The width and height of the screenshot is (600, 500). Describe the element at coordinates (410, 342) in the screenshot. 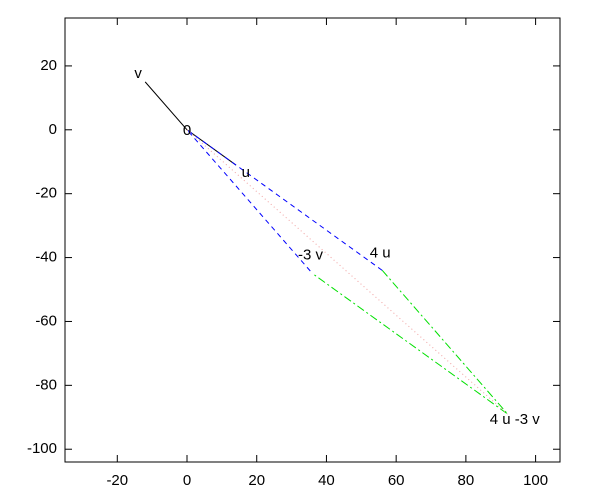

I see `vector-line` at that location.